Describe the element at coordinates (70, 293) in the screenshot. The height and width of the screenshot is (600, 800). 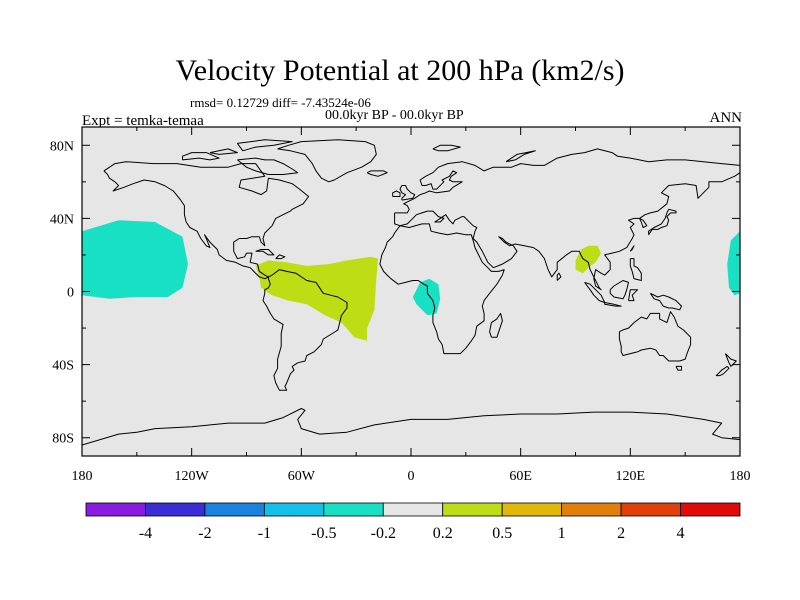
I see `lat-tick-label: 0` at that location.